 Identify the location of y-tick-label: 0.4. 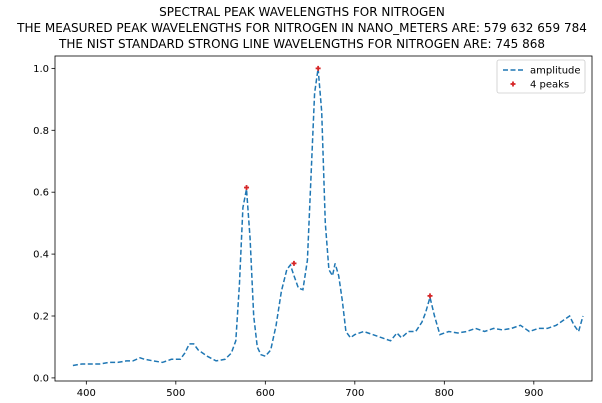
(41, 255).